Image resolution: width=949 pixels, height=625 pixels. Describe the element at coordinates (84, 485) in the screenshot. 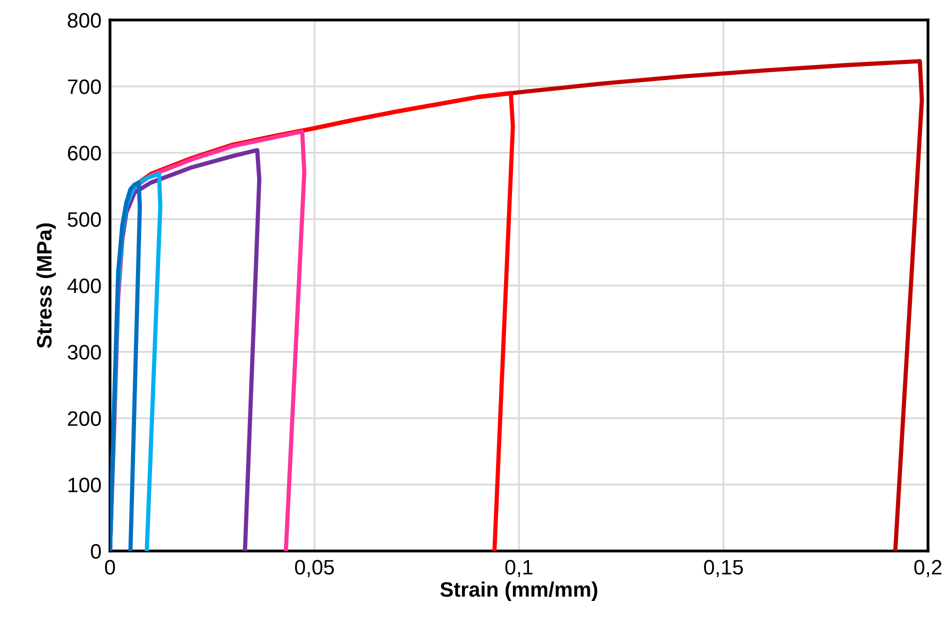

I see `y-tick-label: 100` at that location.